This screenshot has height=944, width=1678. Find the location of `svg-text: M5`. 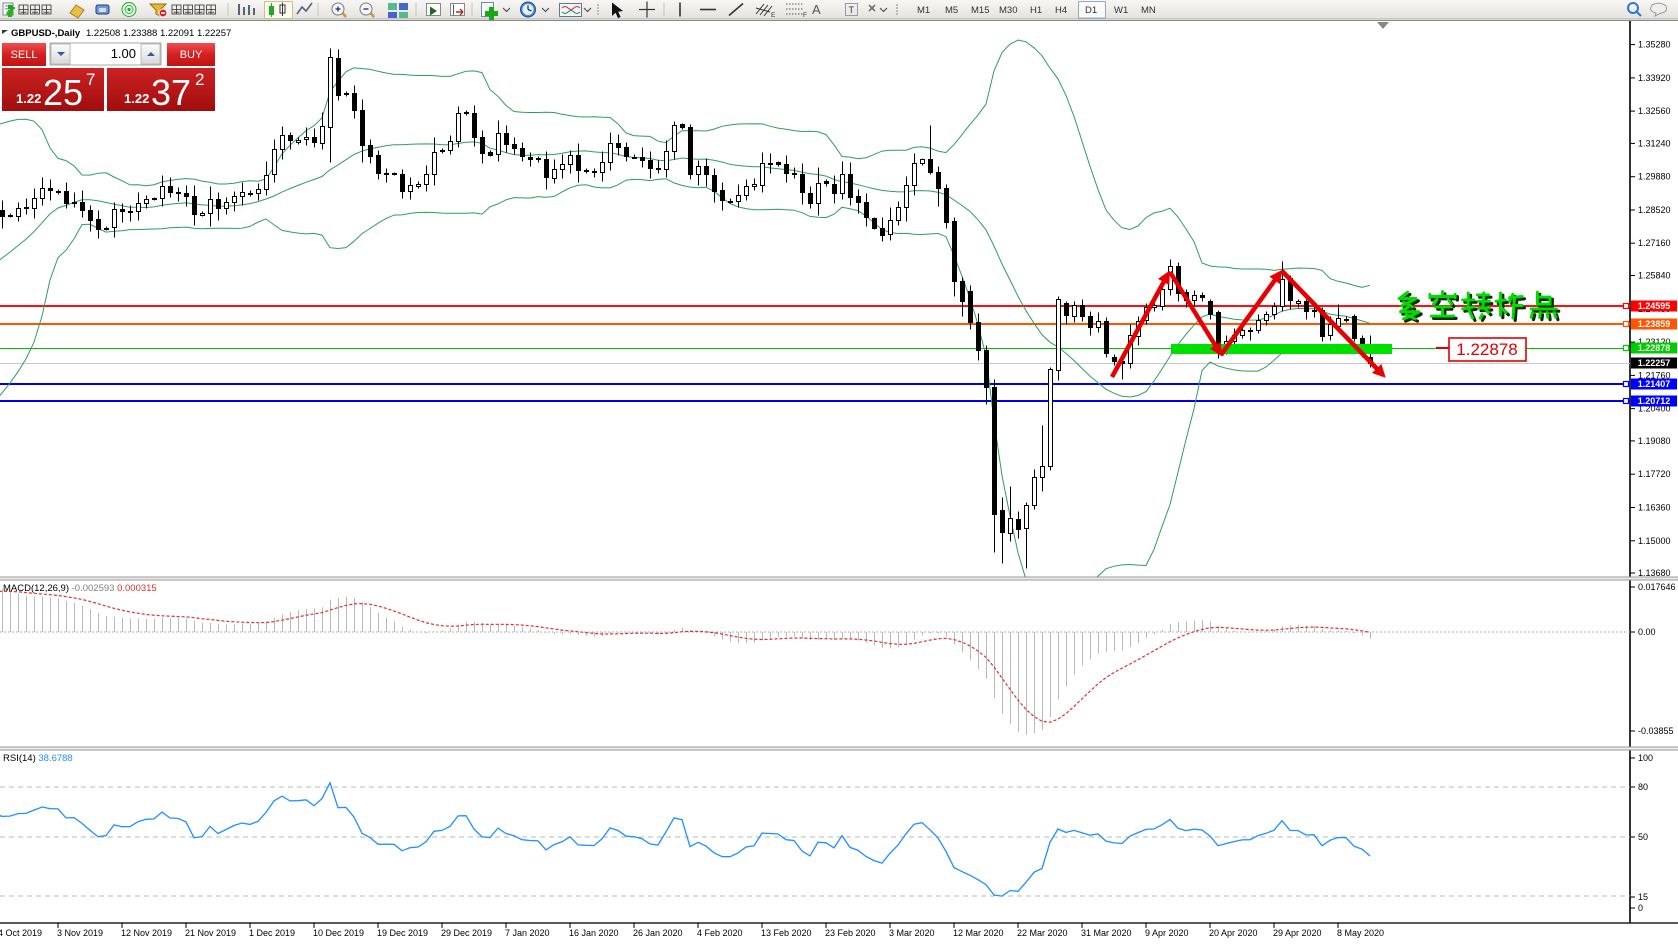

svg-text: M5 is located at coordinates (951, 10).